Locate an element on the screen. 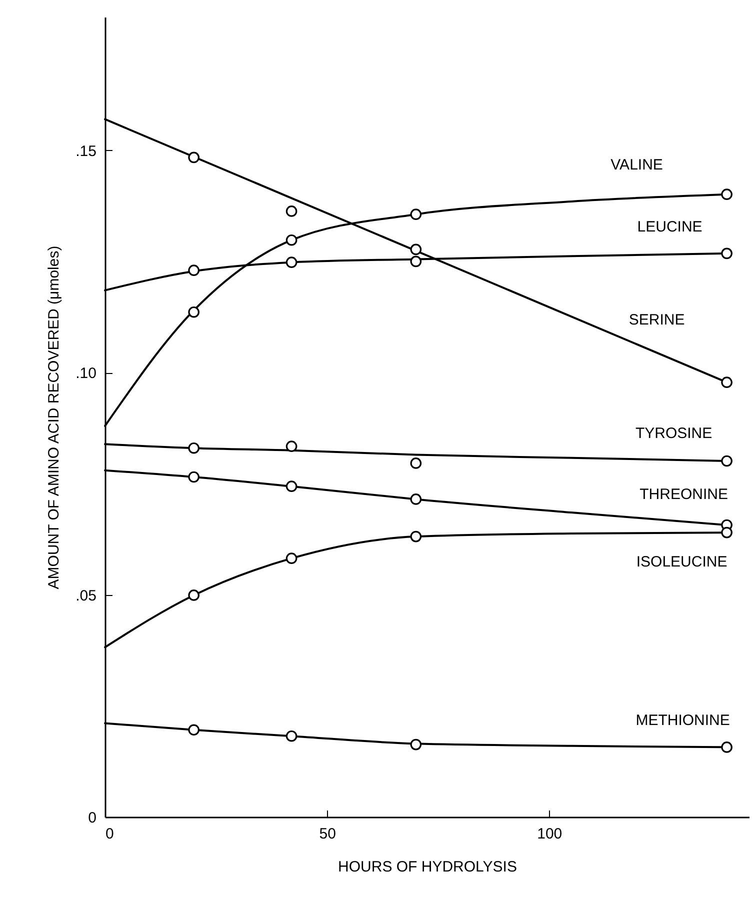  y-axis-title: AMOUNT OF AMINO ACID RECOVERED (μmoles) is located at coordinates (54, 418).